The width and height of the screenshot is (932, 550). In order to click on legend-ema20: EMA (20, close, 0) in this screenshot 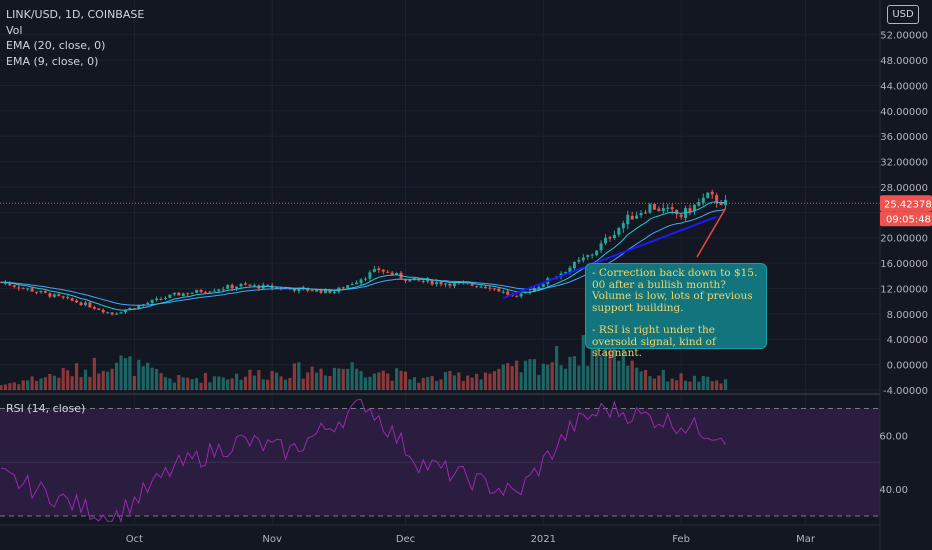, I will do `click(56, 45)`.